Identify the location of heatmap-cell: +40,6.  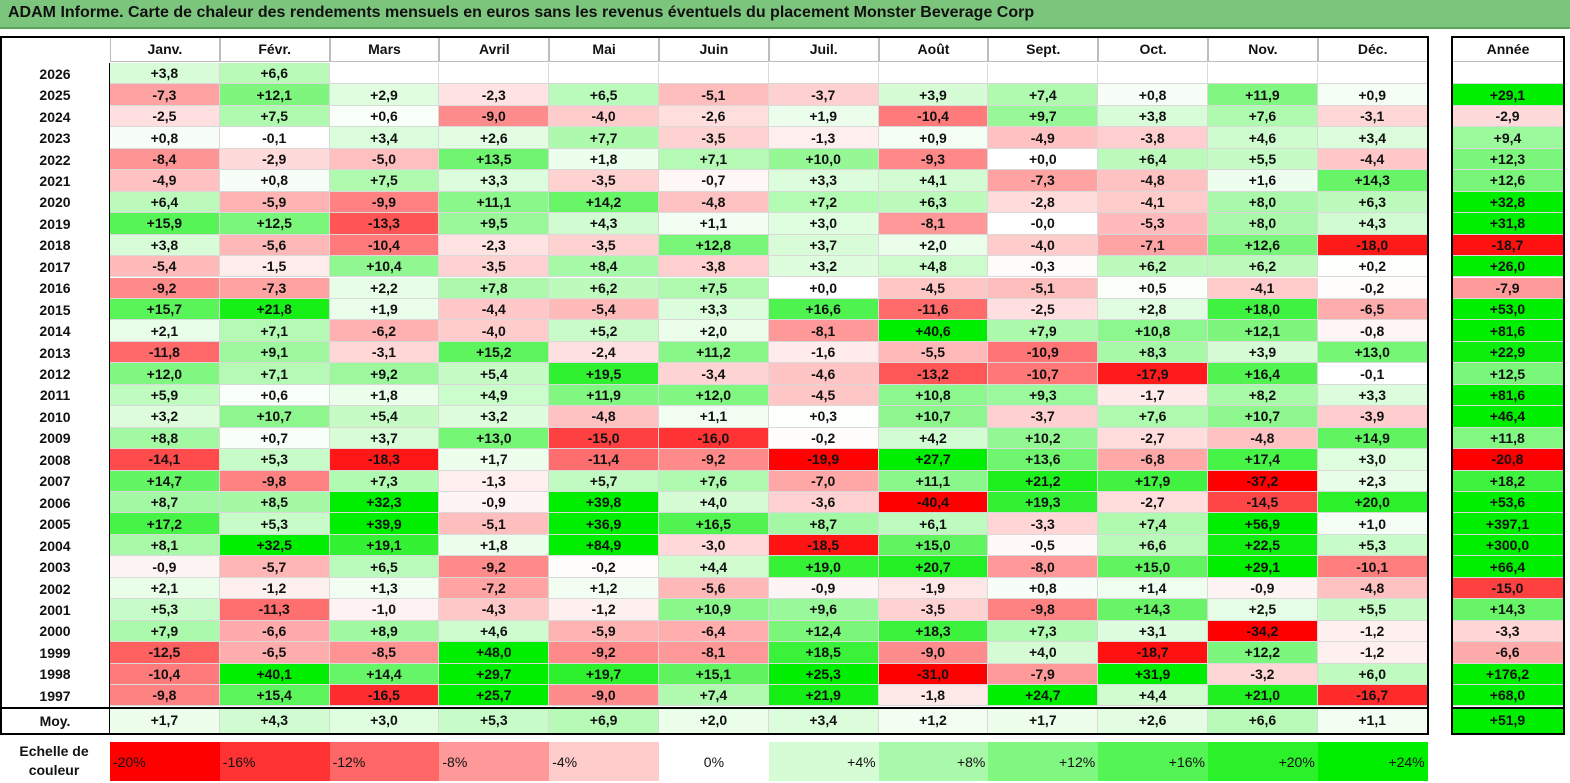
(933, 331).